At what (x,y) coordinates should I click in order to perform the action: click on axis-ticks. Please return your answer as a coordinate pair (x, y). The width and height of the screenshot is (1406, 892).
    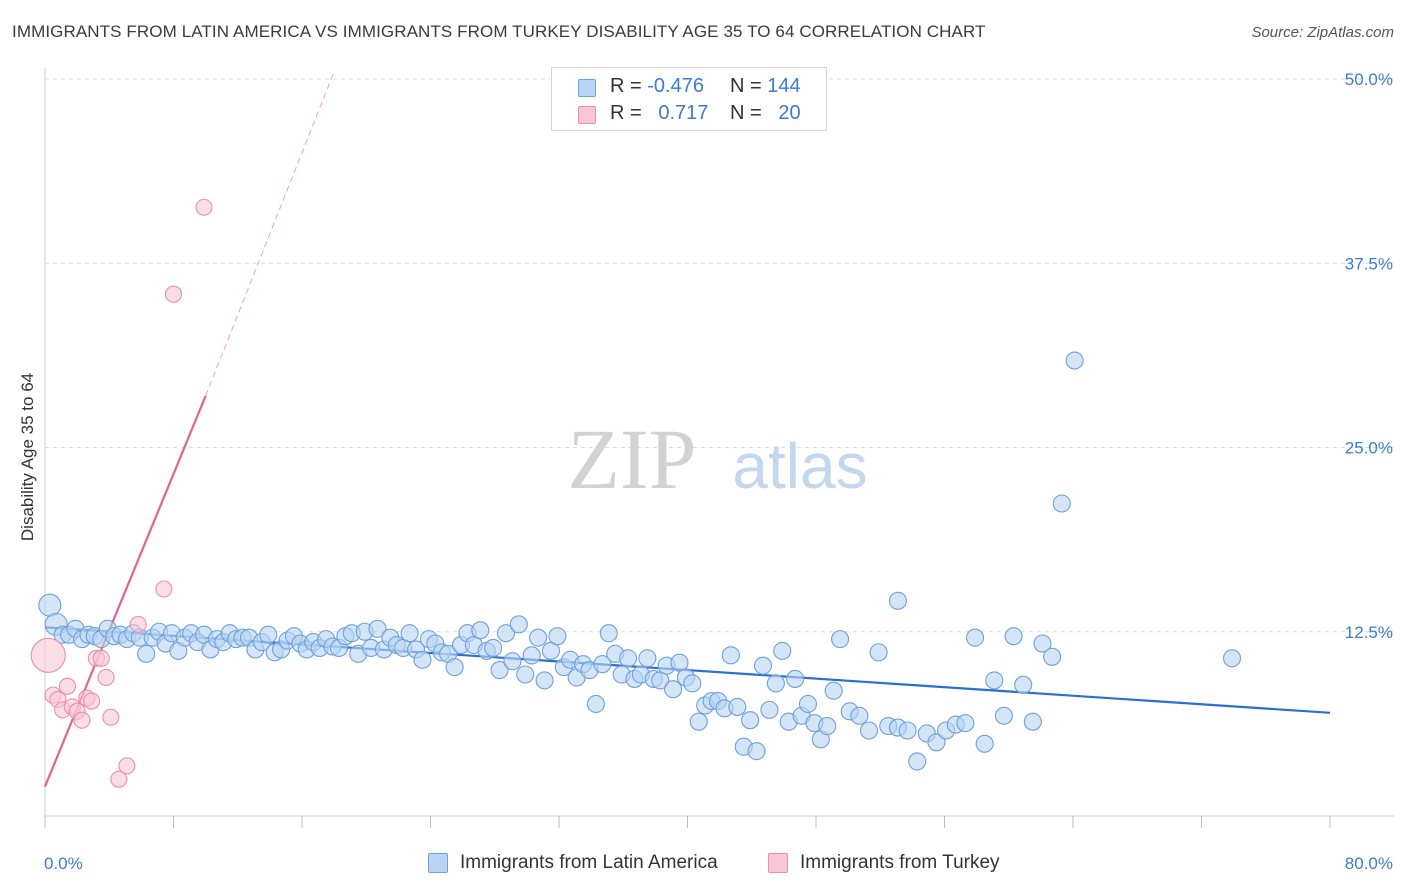
    Looking at the image, I should click on (687, 822).